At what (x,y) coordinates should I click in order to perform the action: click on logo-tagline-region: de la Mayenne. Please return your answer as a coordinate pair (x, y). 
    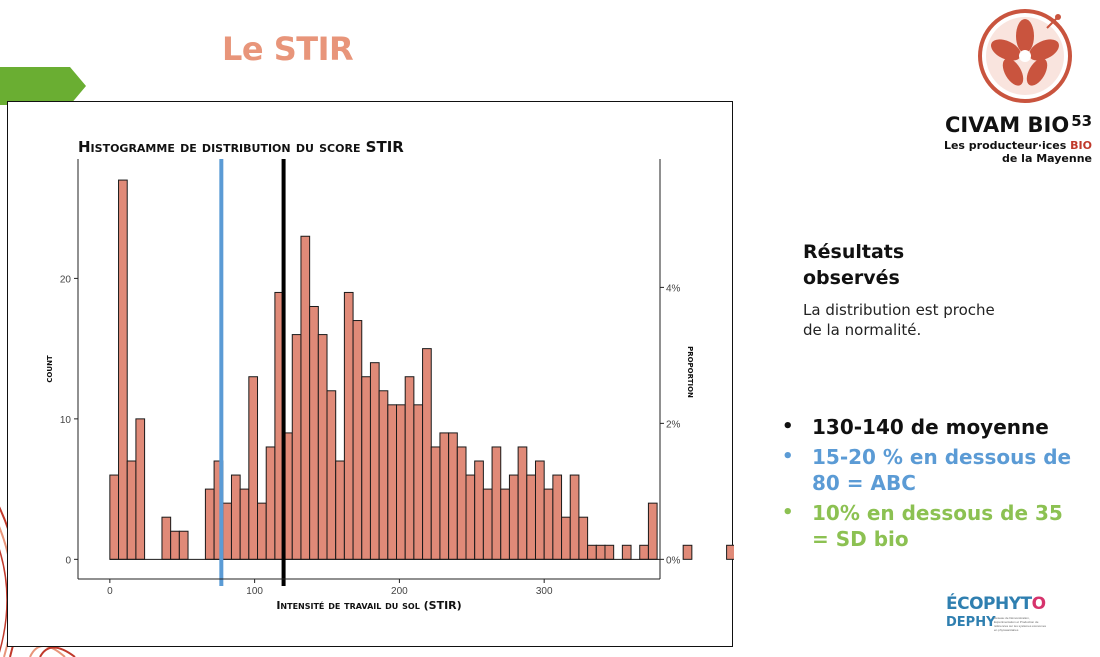
    Looking at the image, I should click on (1047, 158).